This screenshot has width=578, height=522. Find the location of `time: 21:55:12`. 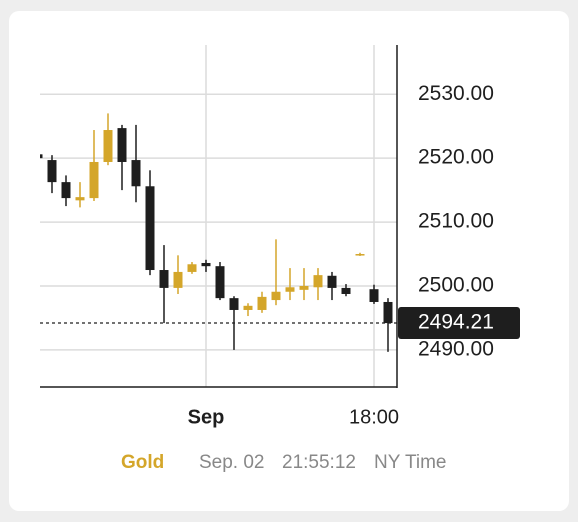

time: 21:55:12 is located at coordinates (319, 462).